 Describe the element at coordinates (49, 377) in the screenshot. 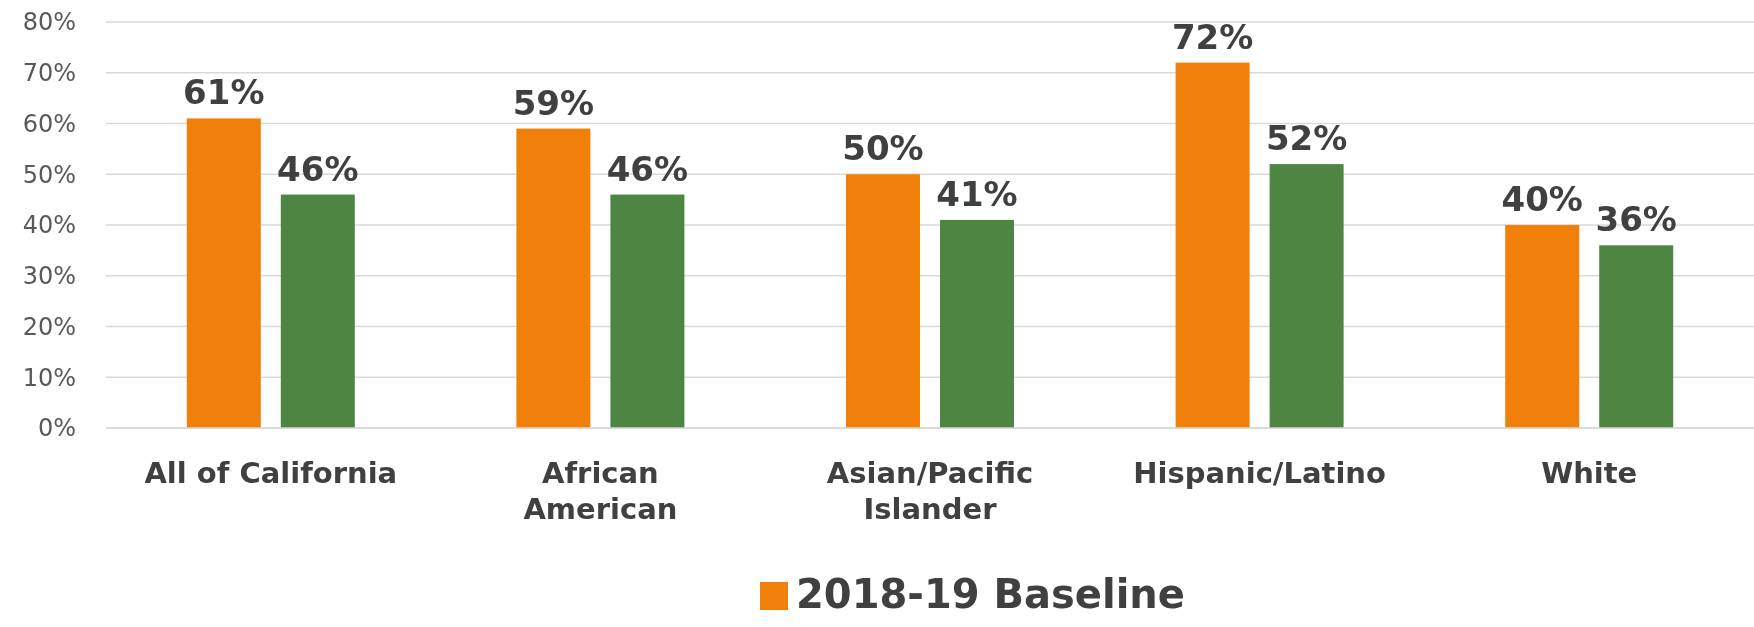

I see `y-tick-label: 10%` at that location.